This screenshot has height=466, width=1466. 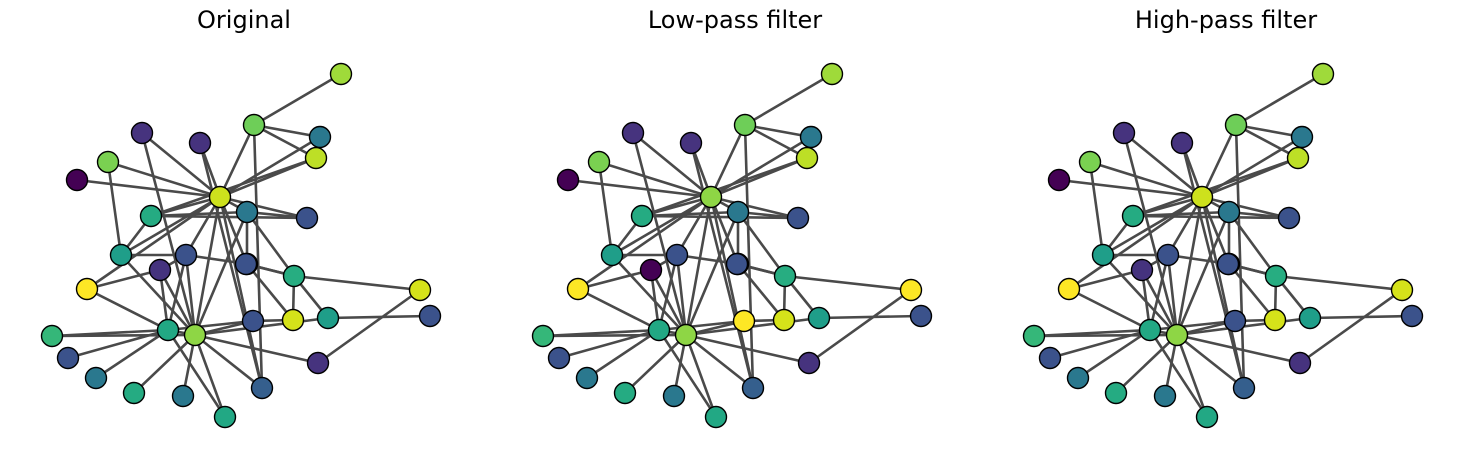 I want to click on panel-title-high-pass: High-pass filter, so click(x=1226, y=20).